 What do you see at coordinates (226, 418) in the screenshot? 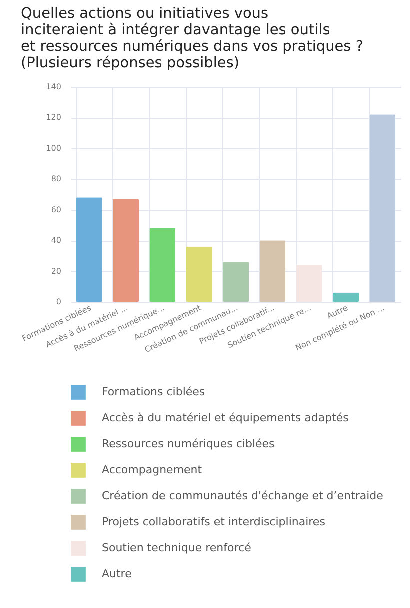
I see `legend-label: Accès à du matériel et équipements adaptés` at bounding box center [226, 418].